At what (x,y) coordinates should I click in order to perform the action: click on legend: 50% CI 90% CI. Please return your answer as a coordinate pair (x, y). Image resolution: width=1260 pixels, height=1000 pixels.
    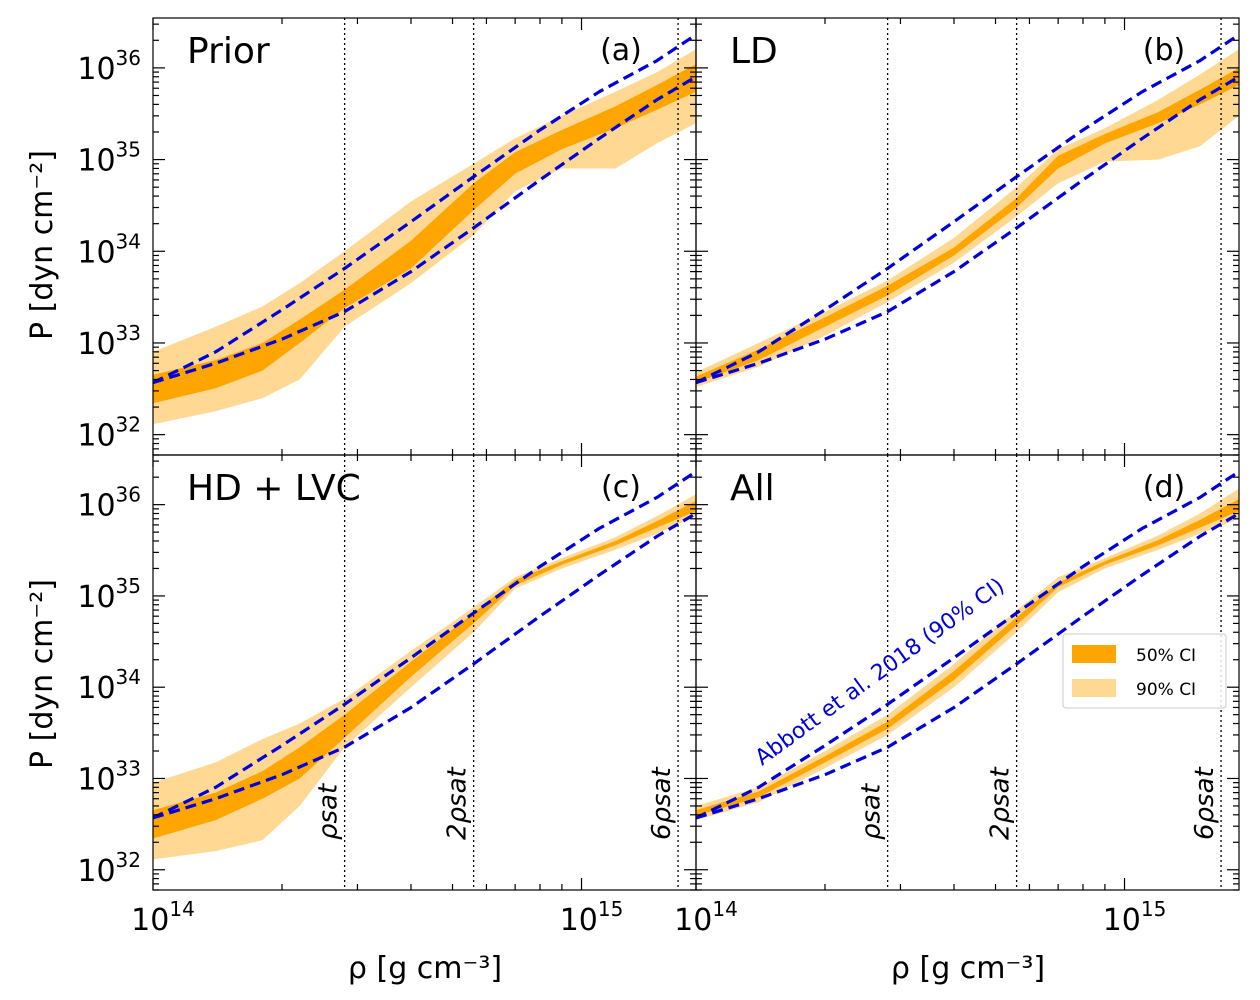
    Looking at the image, I should click on (1144, 671).